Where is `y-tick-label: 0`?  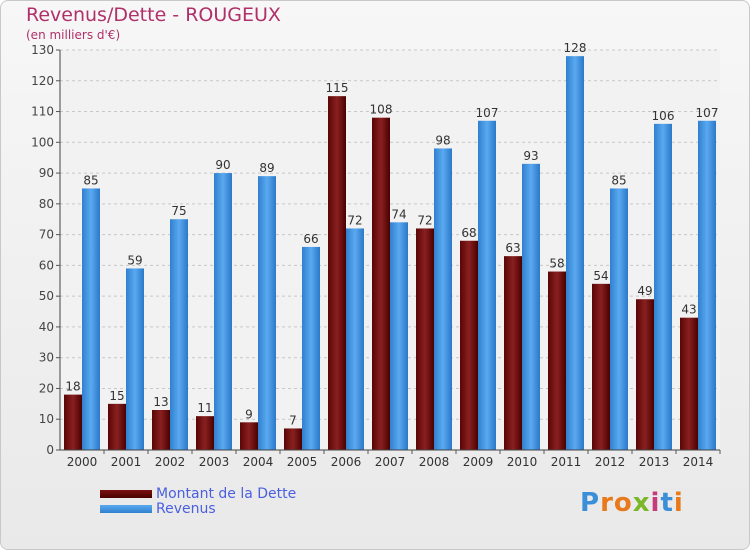 y-tick-label: 0 is located at coordinates (50, 450).